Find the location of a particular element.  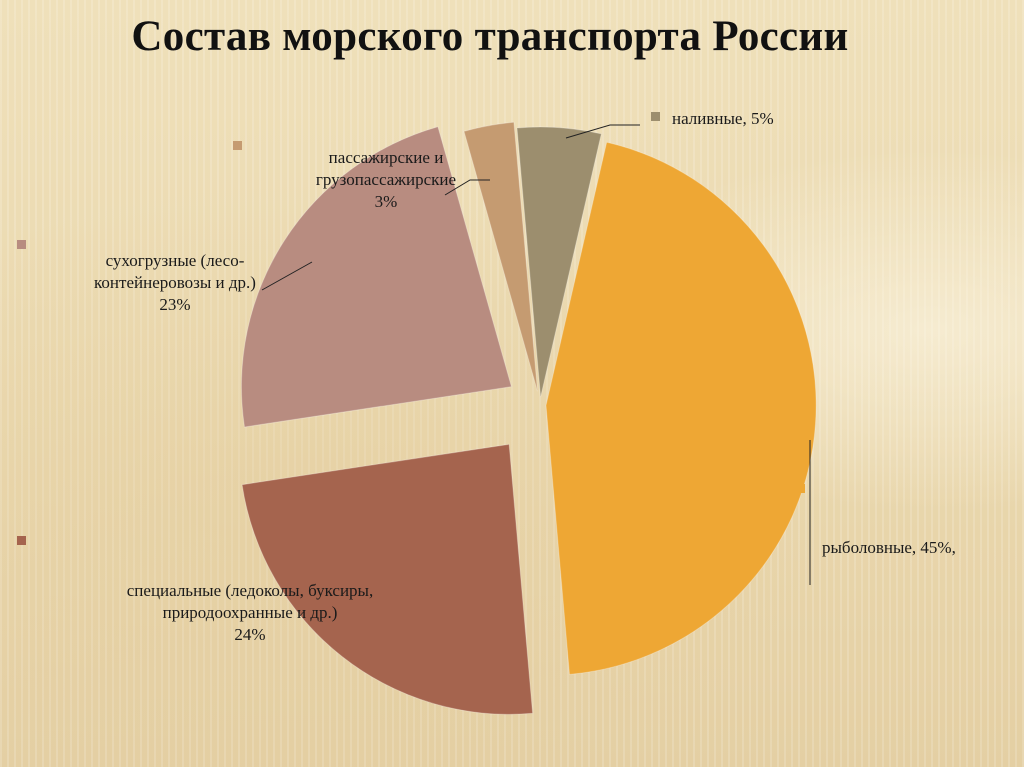

pie-slice-spec is located at coordinates (387, 579).